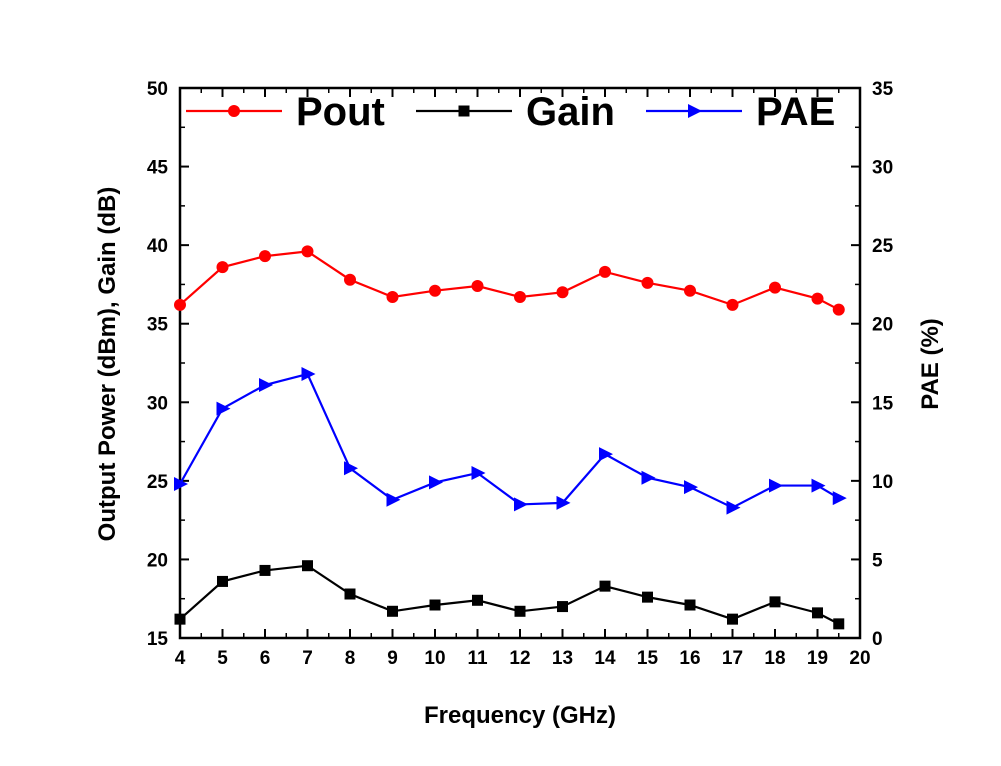 The width and height of the screenshot is (1001, 766). I want to click on y-tick-label: 35, so click(158, 325).